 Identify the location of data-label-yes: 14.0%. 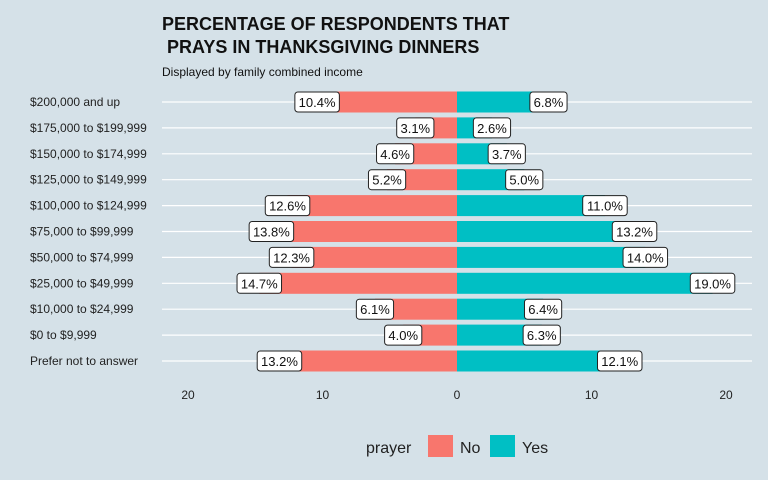
(645, 257).